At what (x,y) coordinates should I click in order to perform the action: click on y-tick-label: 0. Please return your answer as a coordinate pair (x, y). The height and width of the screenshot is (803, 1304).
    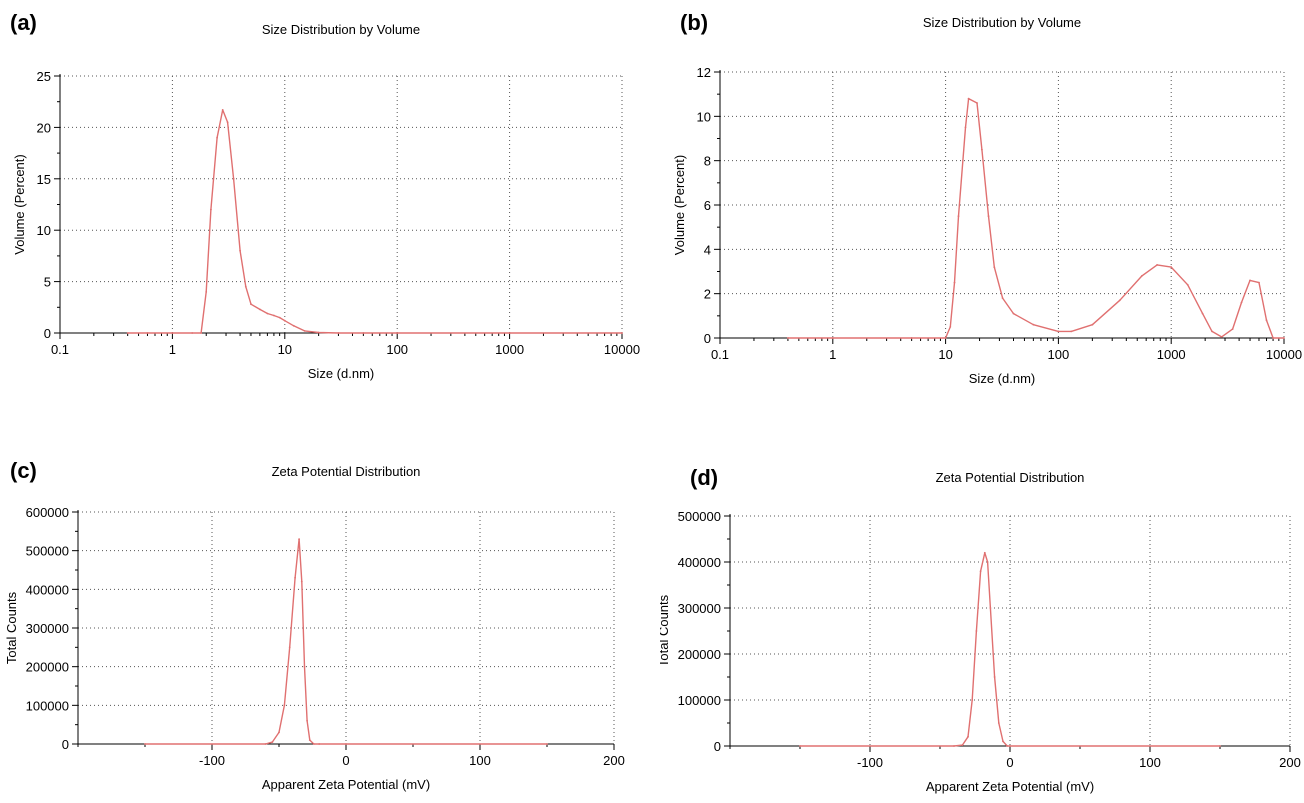
    Looking at the image, I should click on (47, 333).